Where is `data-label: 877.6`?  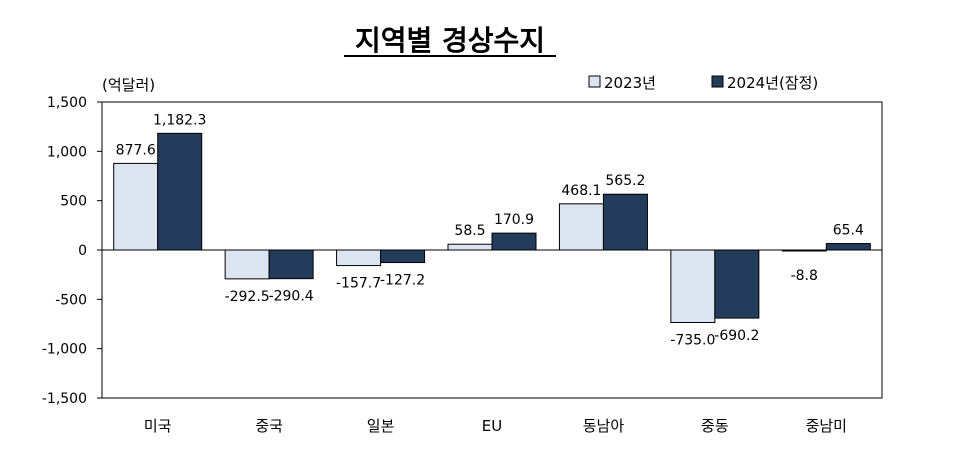 data-label: 877.6 is located at coordinates (136, 150).